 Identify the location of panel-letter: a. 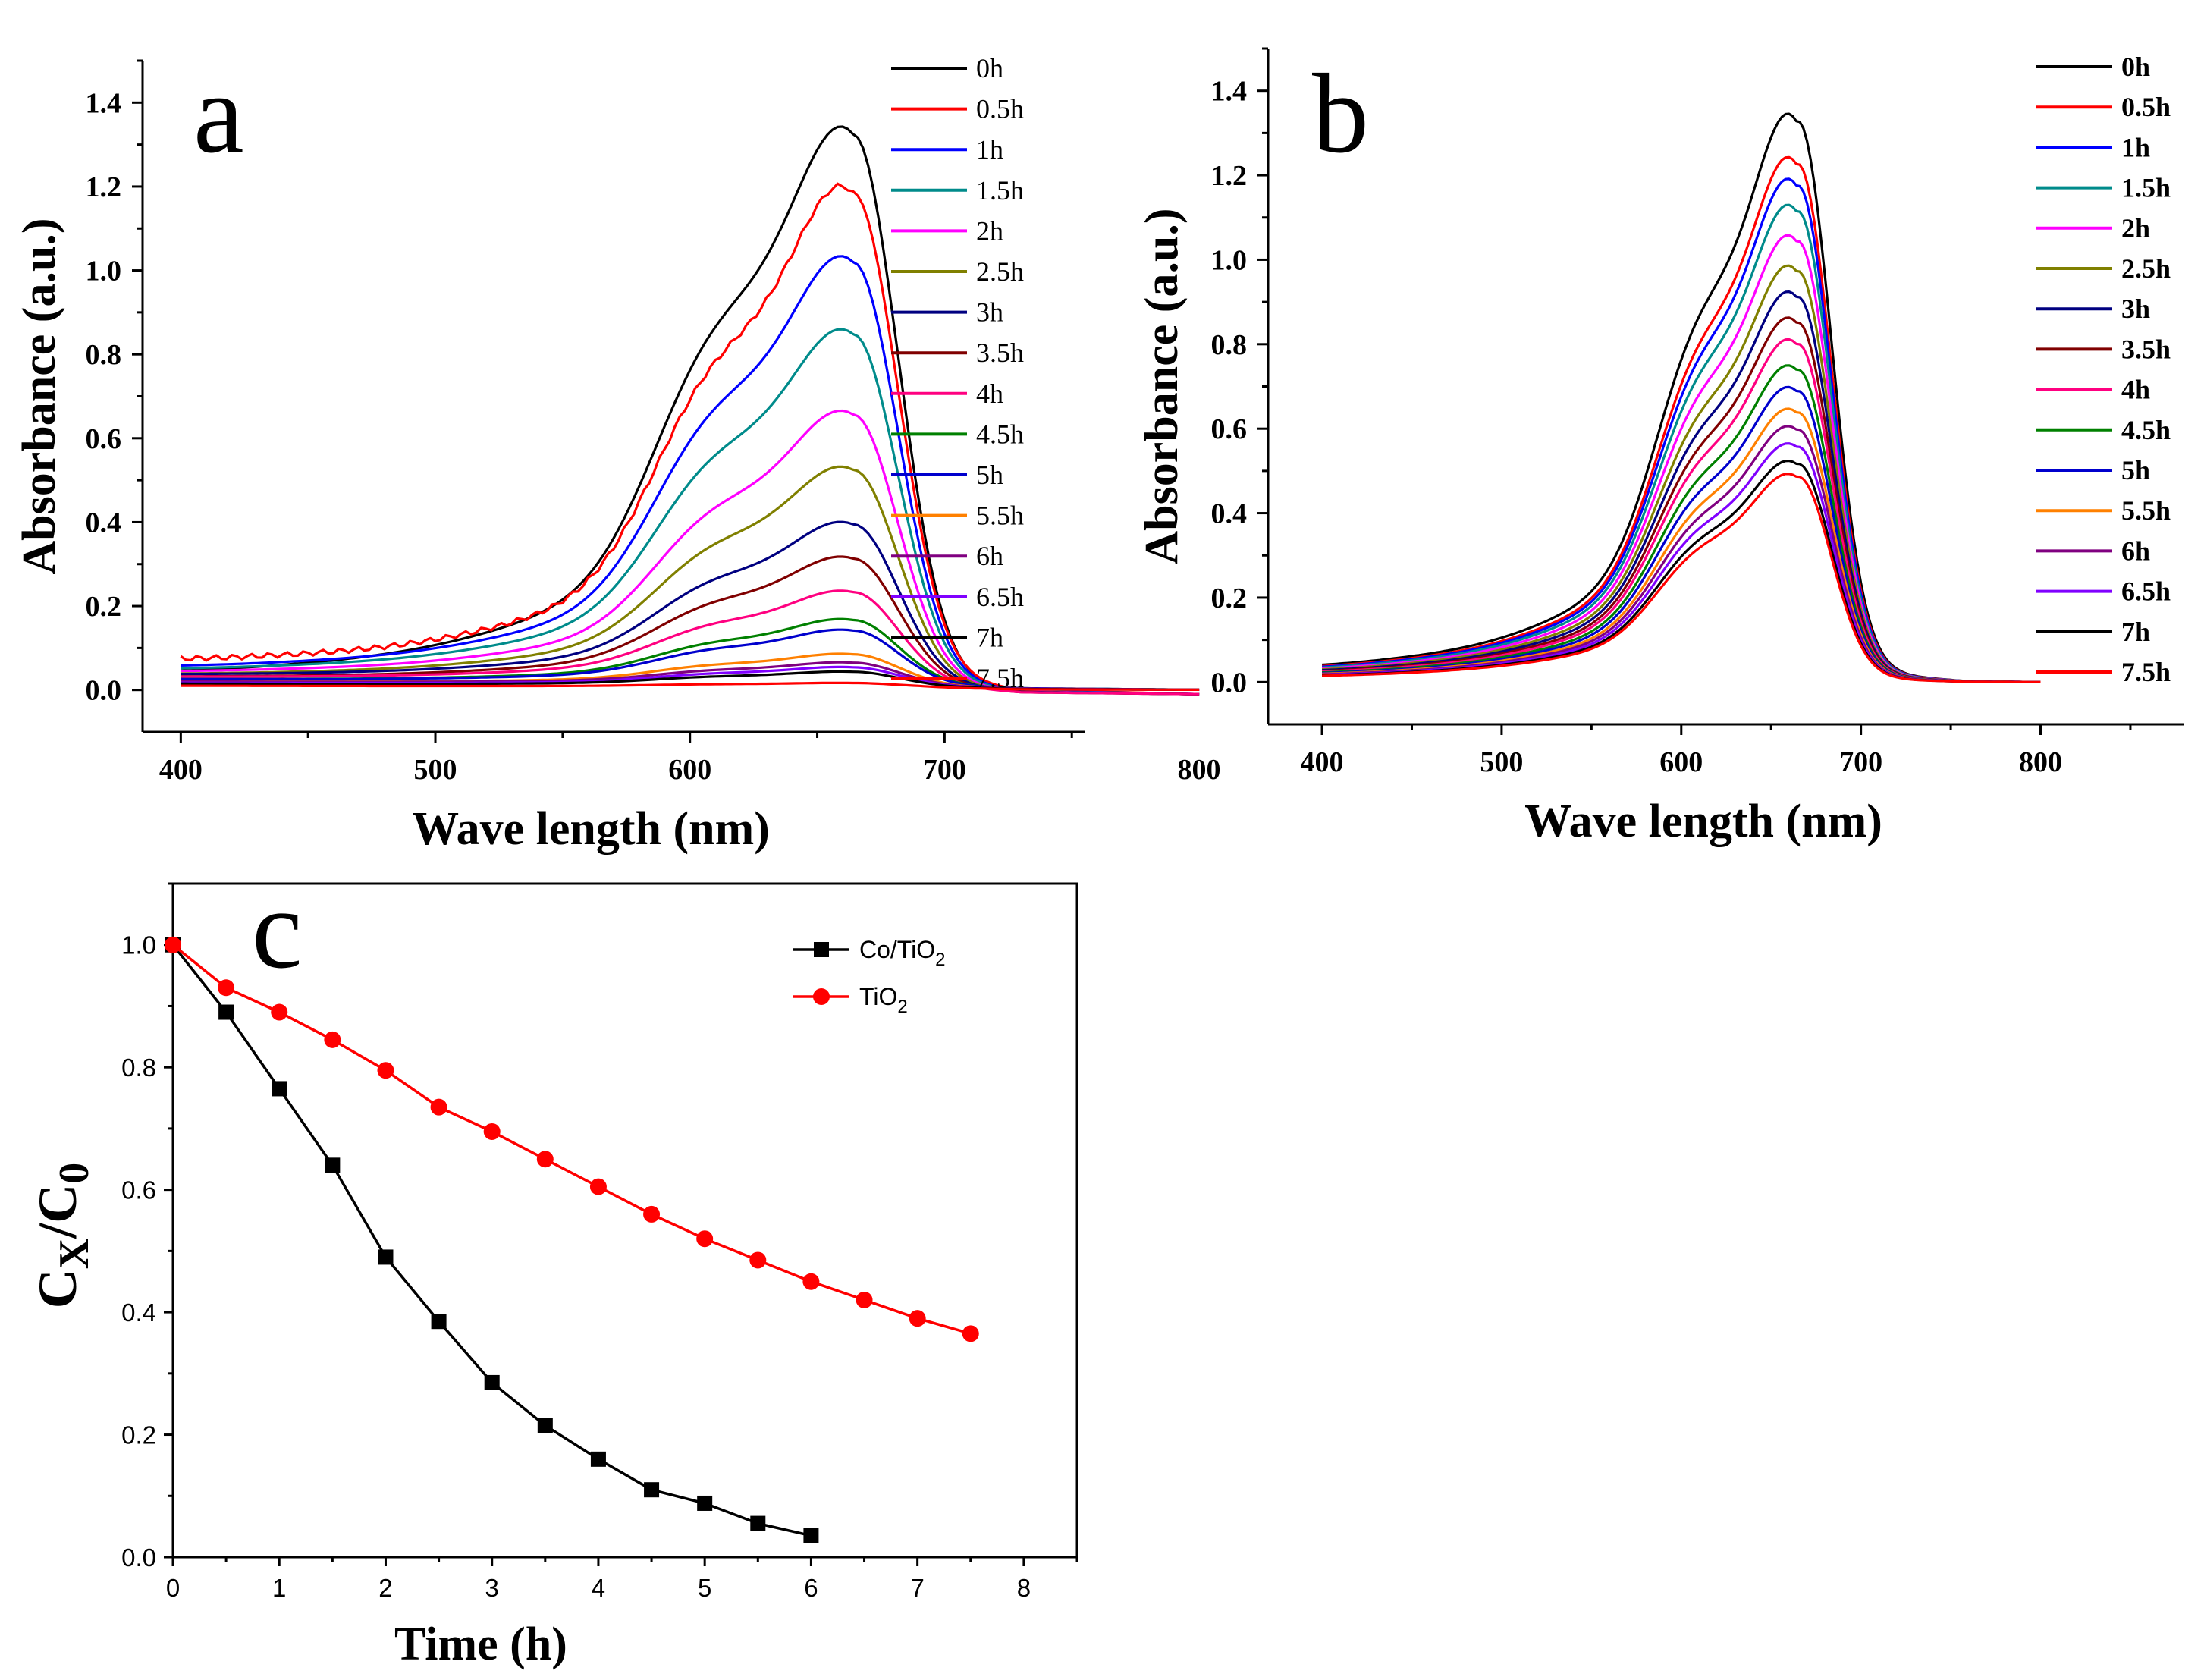
(218, 114).